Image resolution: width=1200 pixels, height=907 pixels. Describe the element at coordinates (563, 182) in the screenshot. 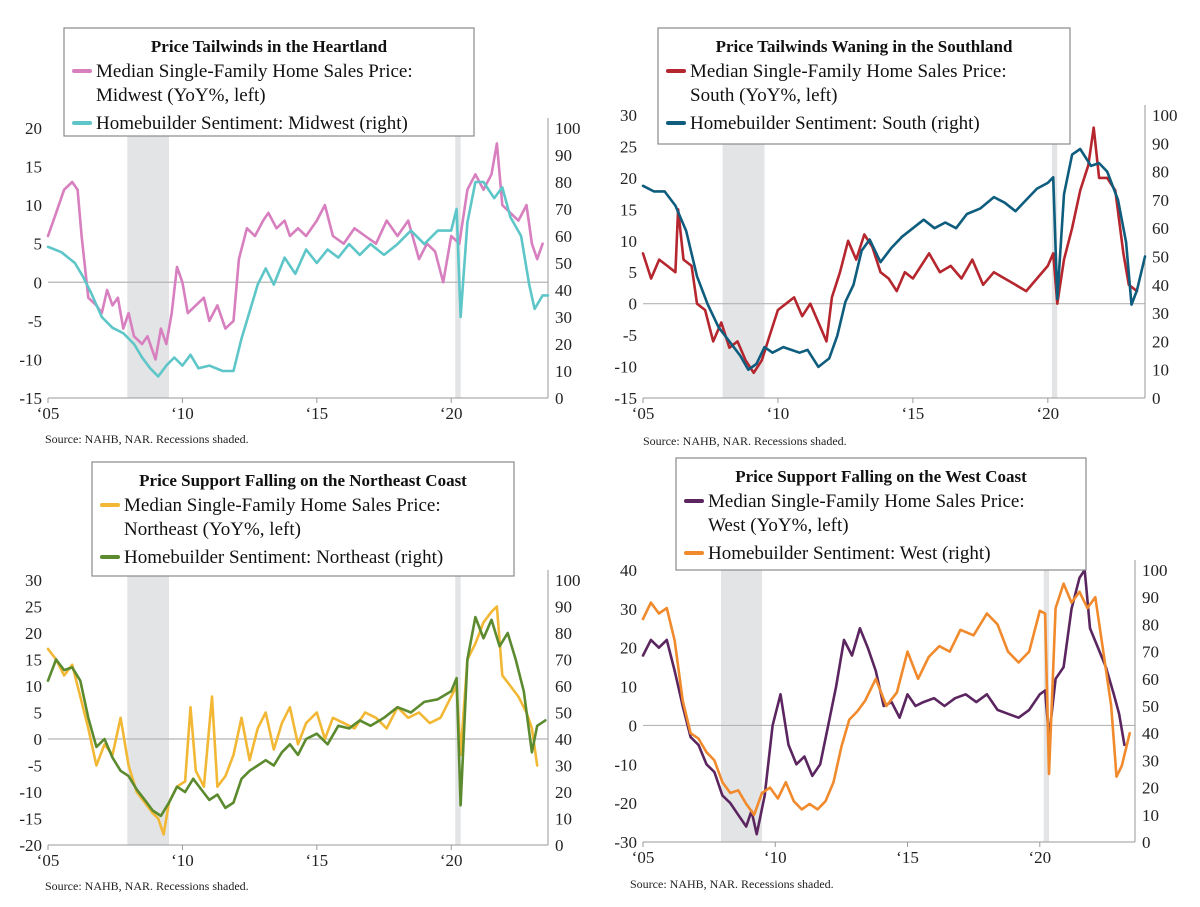

I see `midwest-right-tick-label: 80` at that location.